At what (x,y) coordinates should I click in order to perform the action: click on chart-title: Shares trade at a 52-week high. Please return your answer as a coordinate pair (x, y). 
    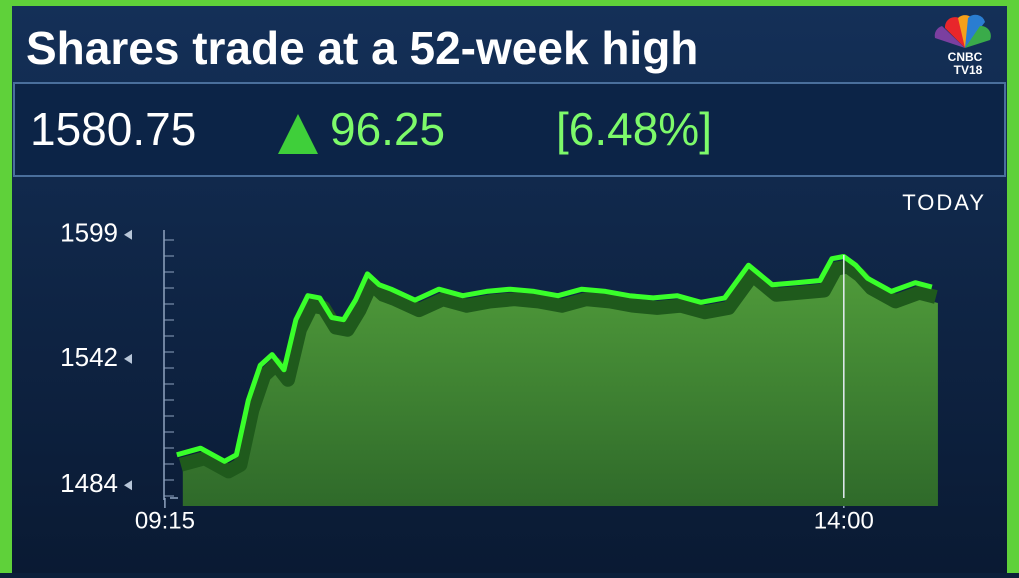
    Looking at the image, I should click on (362, 48).